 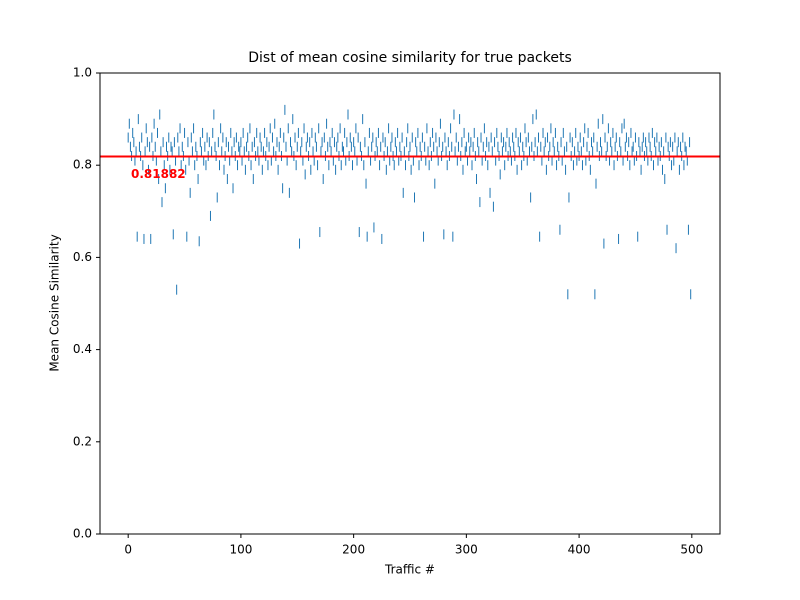 I want to click on x-tick-label: 200, so click(x=353, y=550).